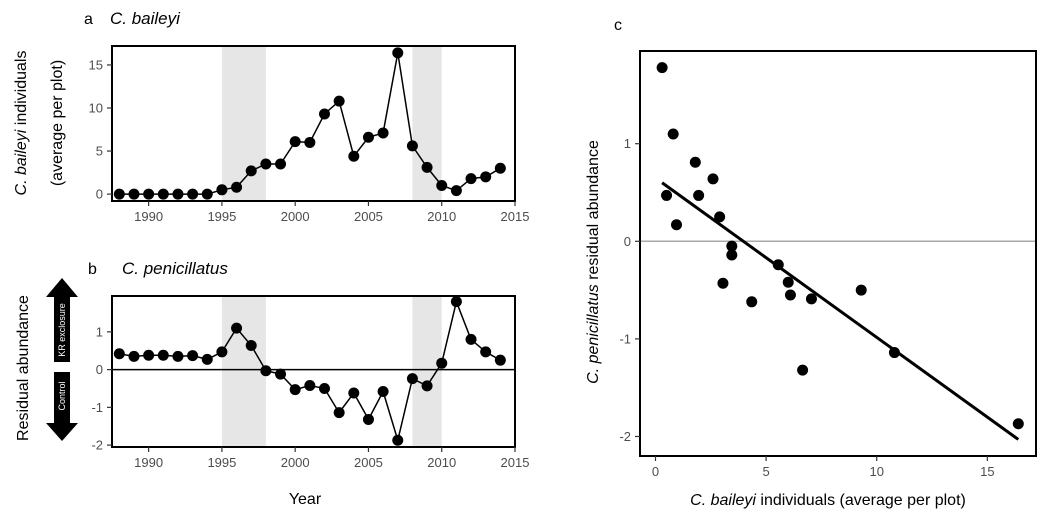  I want to click on shared-x-axis-label: Year, so click(305, 499).